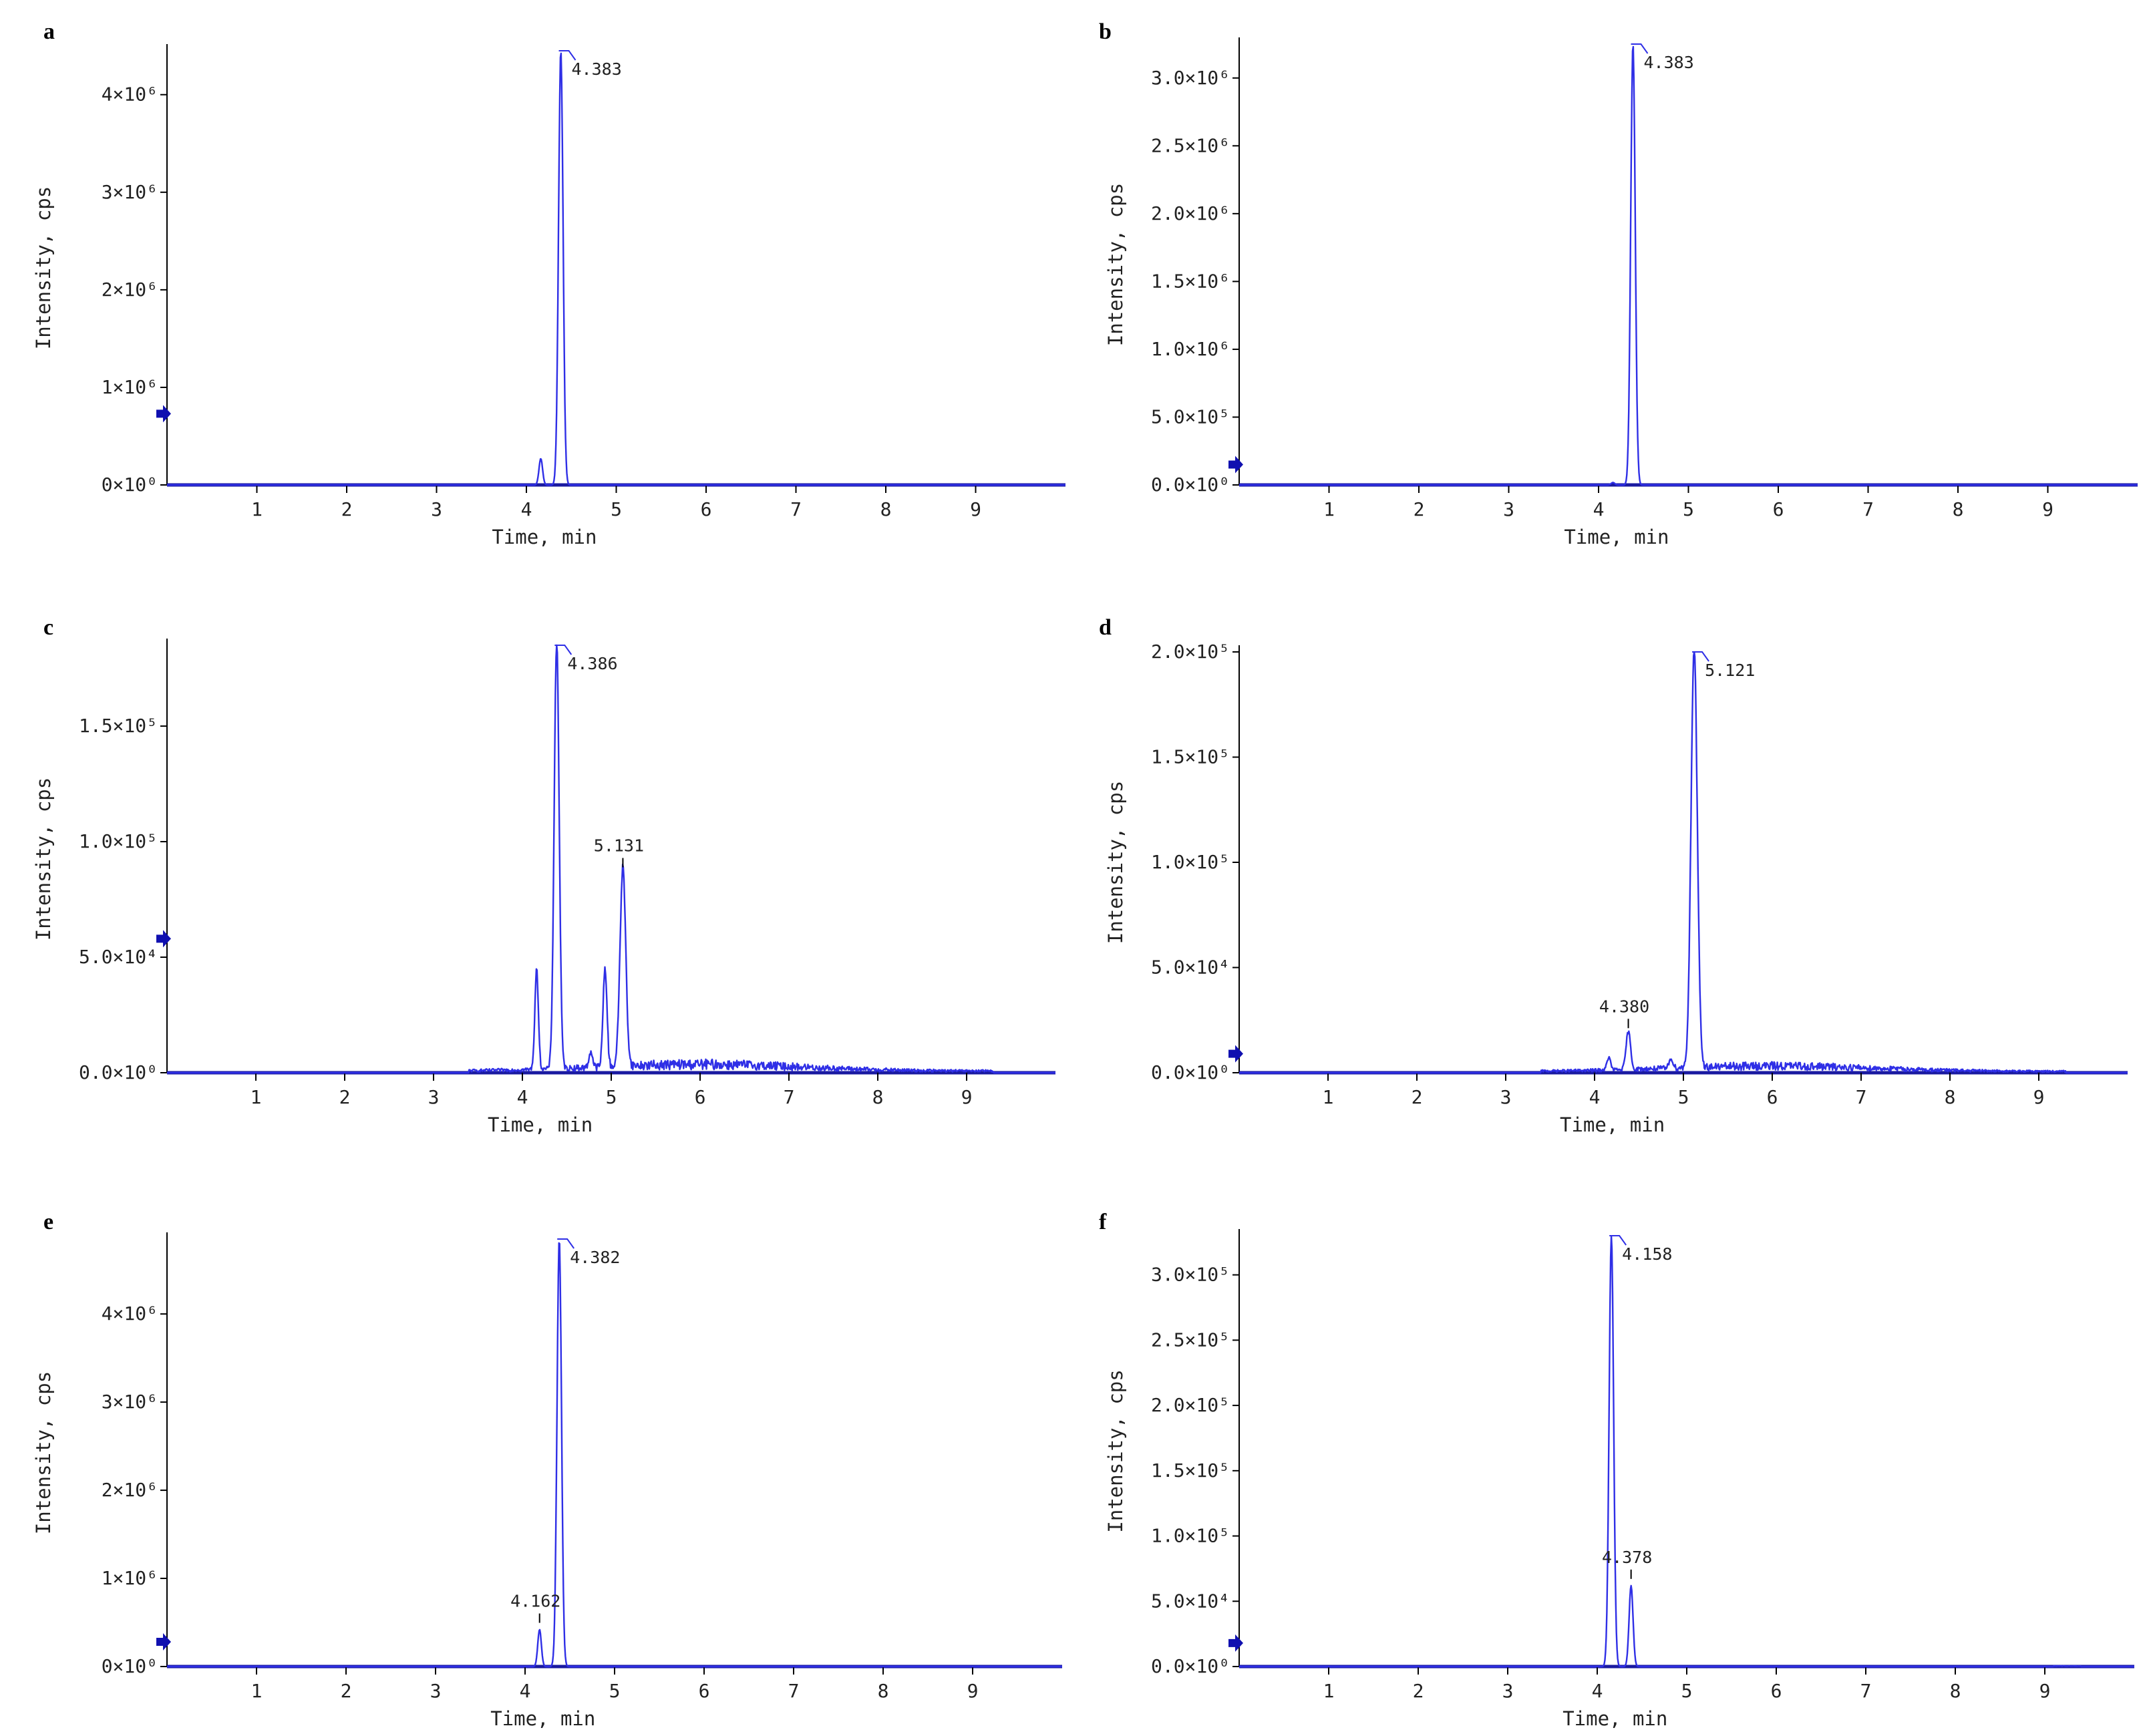 This screenshot has width=2145, height=1736. What do you see at coordinates (592, 664) in the screenshot?
I see `peak-label: 4.386` at bounding box center [592, 664].